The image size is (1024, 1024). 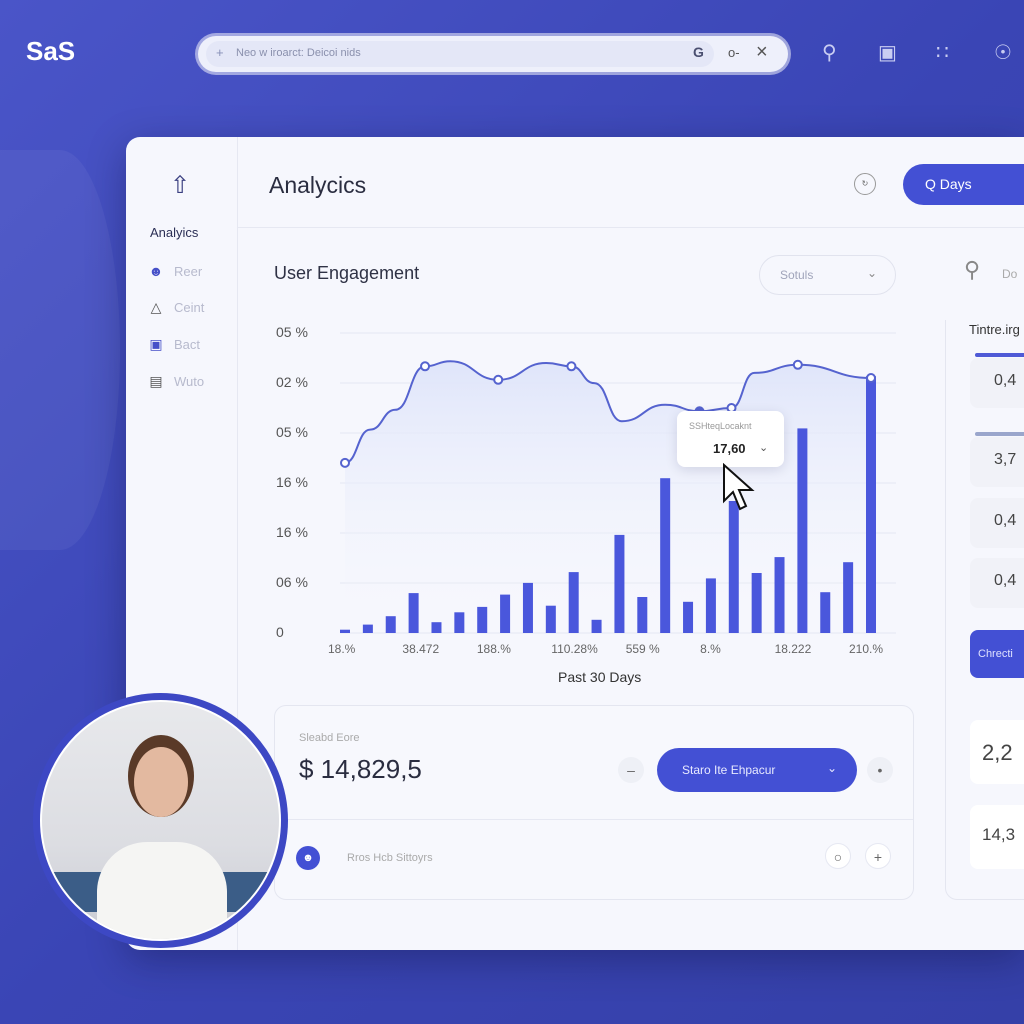 I want to click on apps-icon: ∷, so click(x=942, y=53).